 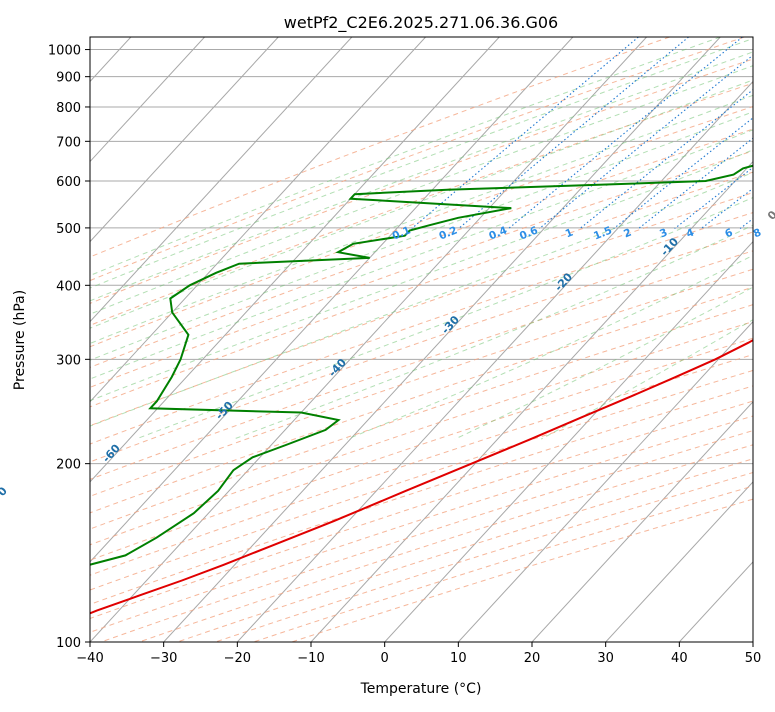 What do you see at coordinates (532, 658) in the screenshot?
I see `x-tick-label: 20` at bounding box center [532, 658].